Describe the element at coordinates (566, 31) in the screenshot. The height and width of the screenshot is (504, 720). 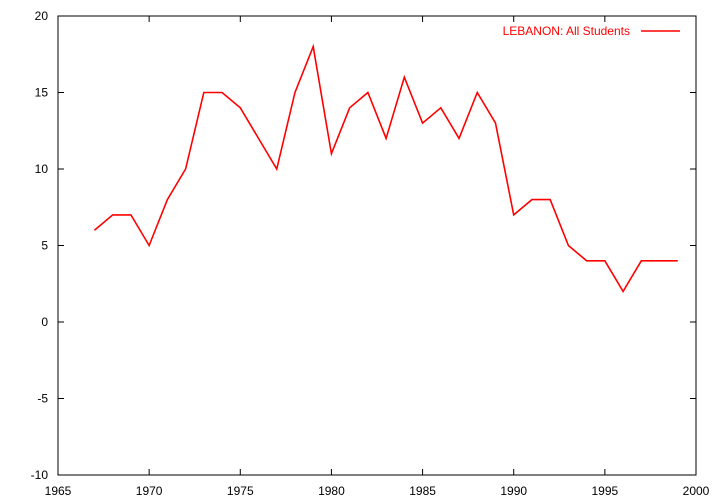
I see `legend-label: LEBANON: All Students` at that location.